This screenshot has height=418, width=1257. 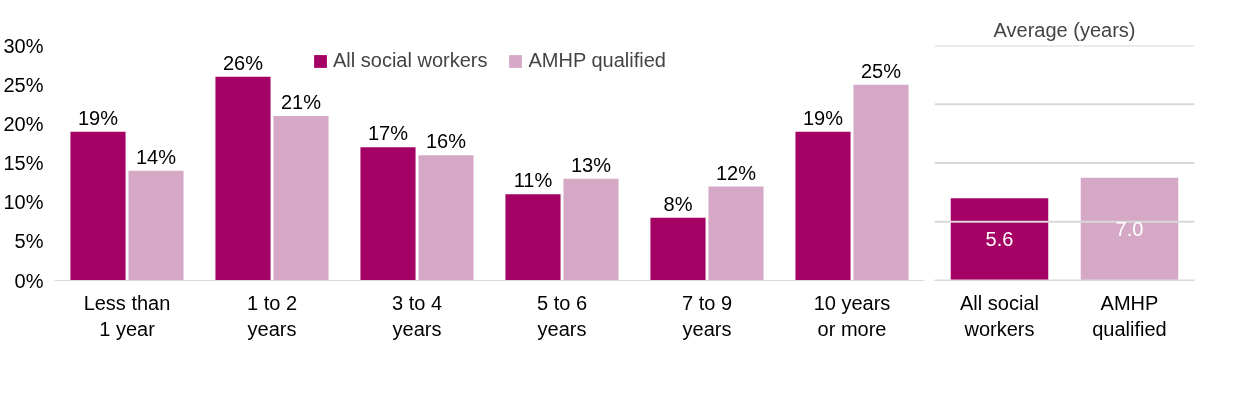 I want to click on y-tick-label: 5%, so click(x=29, y=241).